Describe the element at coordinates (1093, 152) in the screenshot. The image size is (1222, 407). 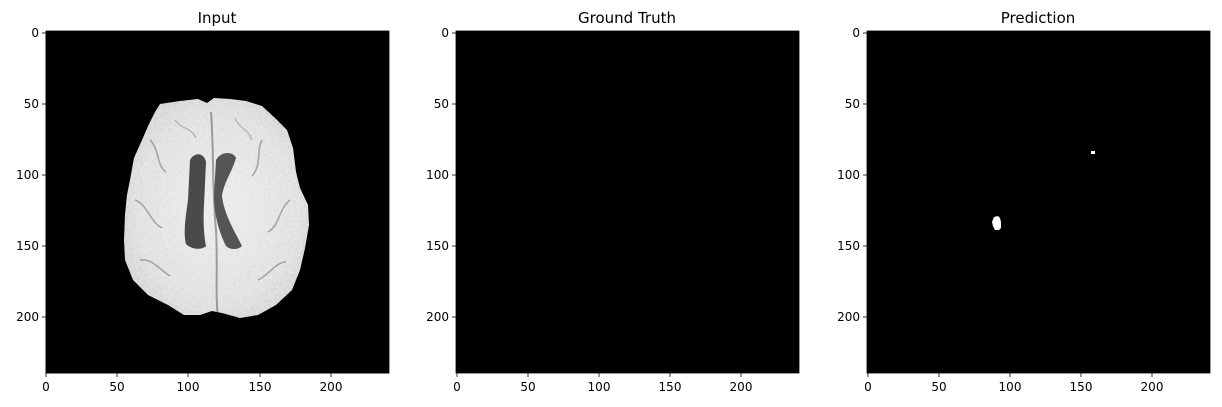
I see `predicted-region-small` at that location.